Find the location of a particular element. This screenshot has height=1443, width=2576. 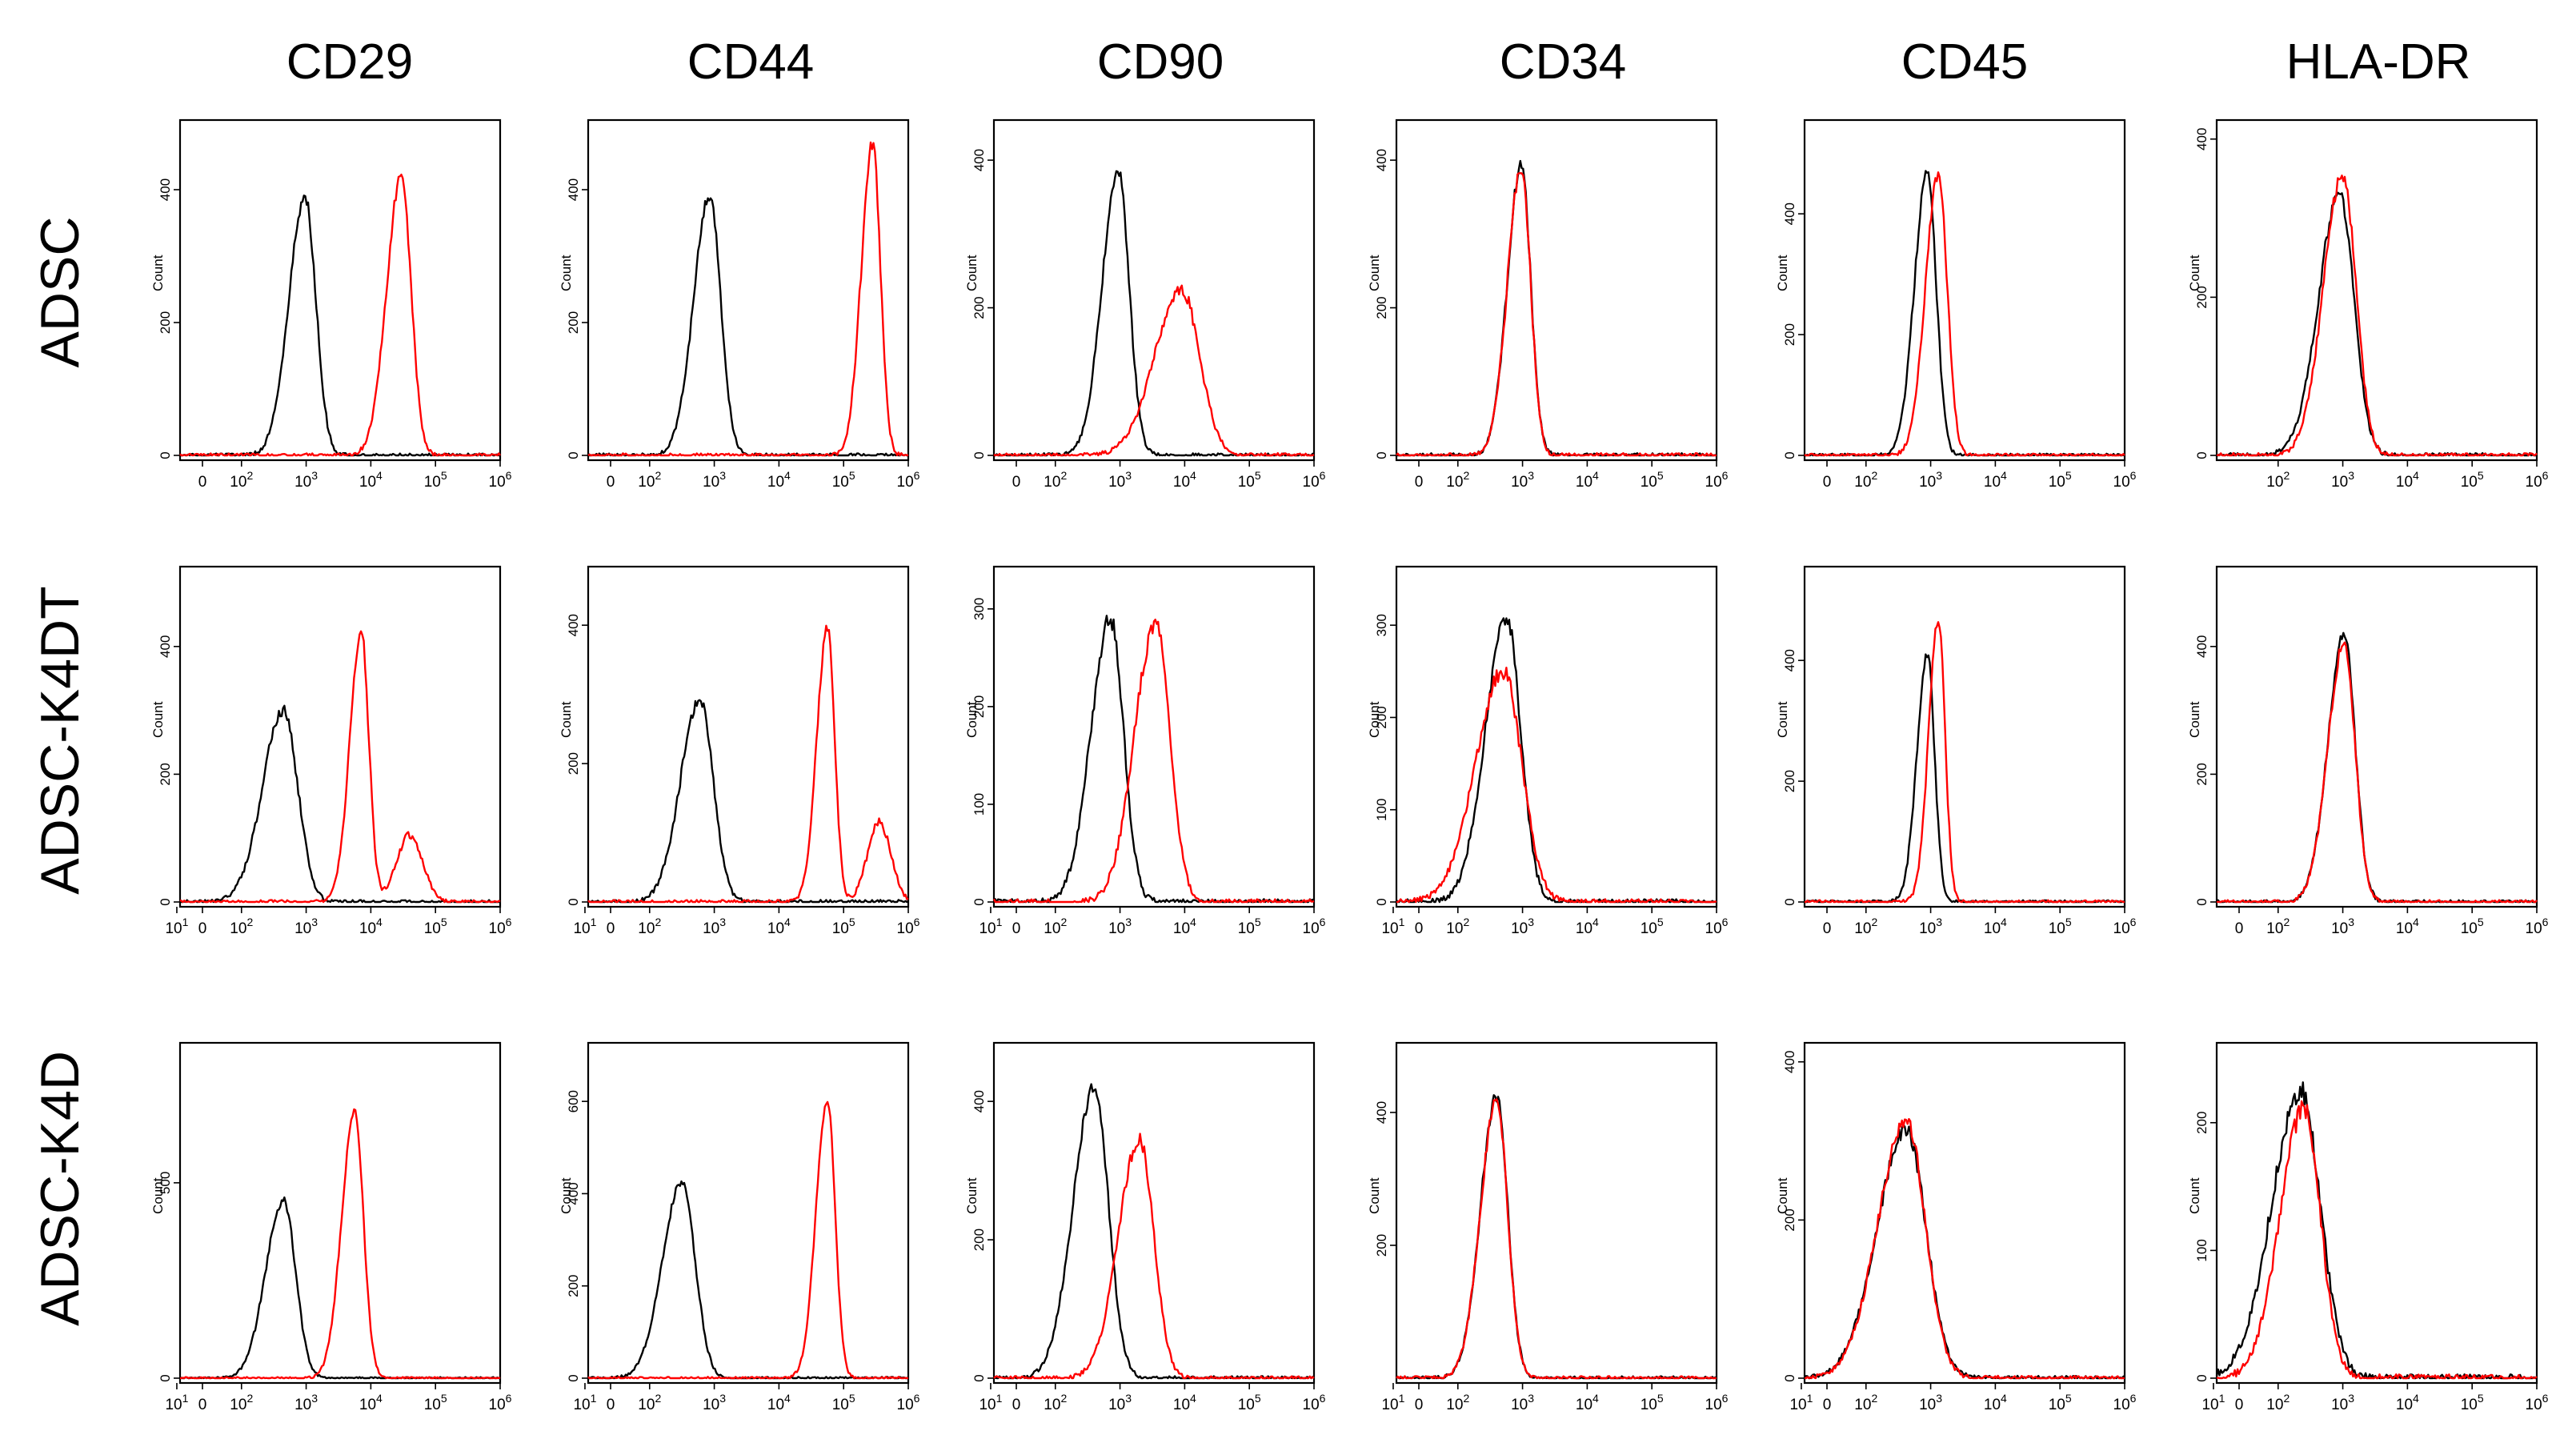

panel-adsc-k4d-cd90: Count 0 200 400 0 10¹ 10² 10³ 10⁴ 10⁵ 10⁶ is located at coordinates (1145, 1227).